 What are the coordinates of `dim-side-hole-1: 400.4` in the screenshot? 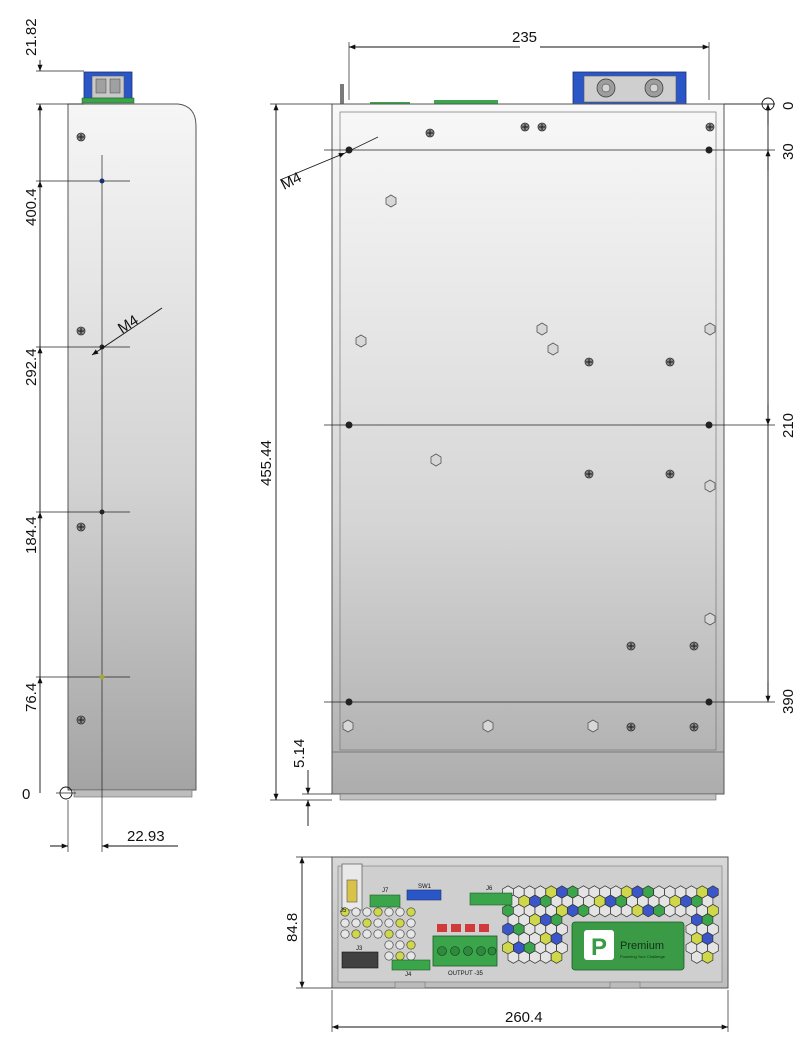 It's located at (31, 207).